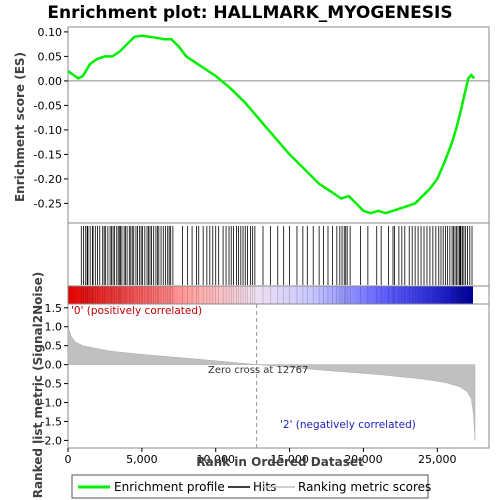 This screenshot has height=500, width=500. Describe the element at coordinates (258, 370) in the screenshot. I see `zero-cross-label: Zero cross at 12767` at that location.